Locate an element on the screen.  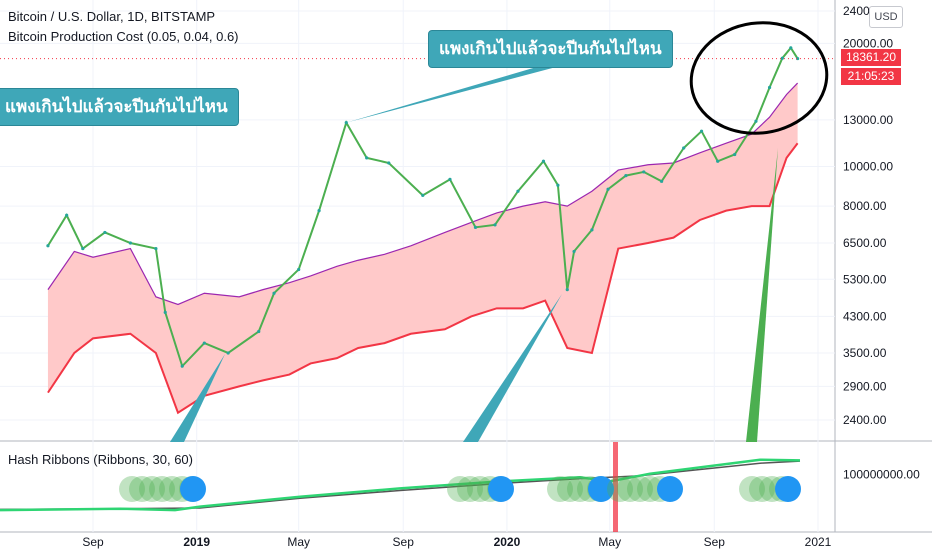
price-tick-label: 6500.00 is located at coordinates (865, 243).